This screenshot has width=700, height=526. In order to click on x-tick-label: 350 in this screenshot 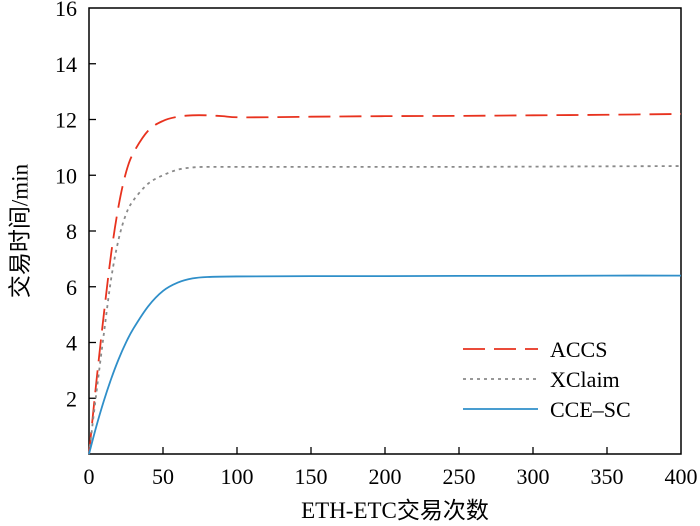, I will do `click(607, 476)`.